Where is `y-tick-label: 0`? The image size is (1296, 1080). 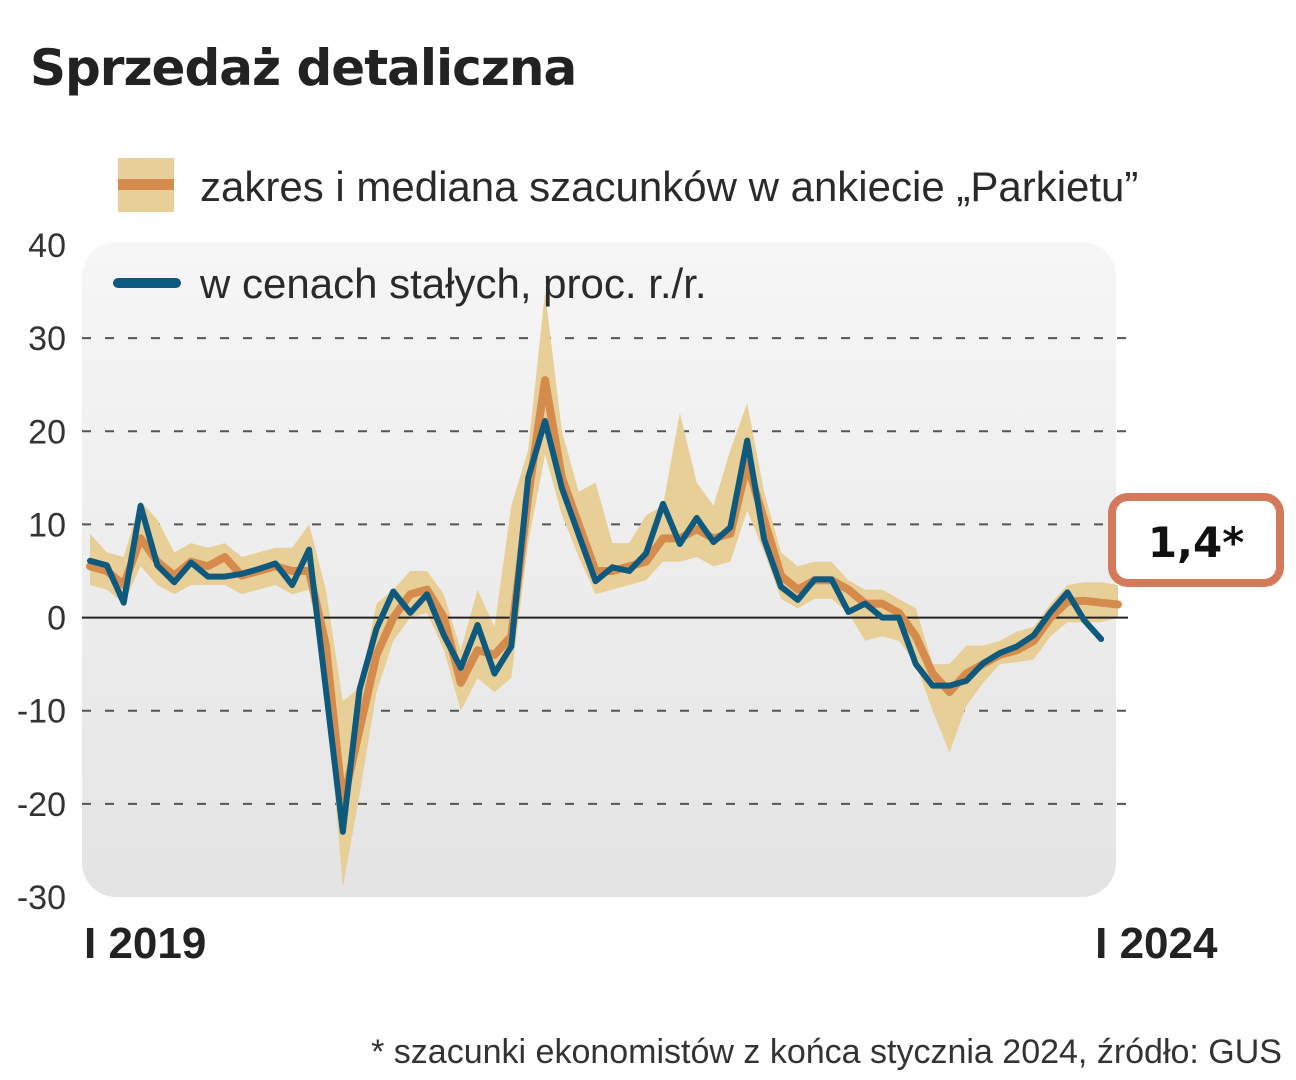 y-tick-label: 0 is located at coordinates (56, 619).